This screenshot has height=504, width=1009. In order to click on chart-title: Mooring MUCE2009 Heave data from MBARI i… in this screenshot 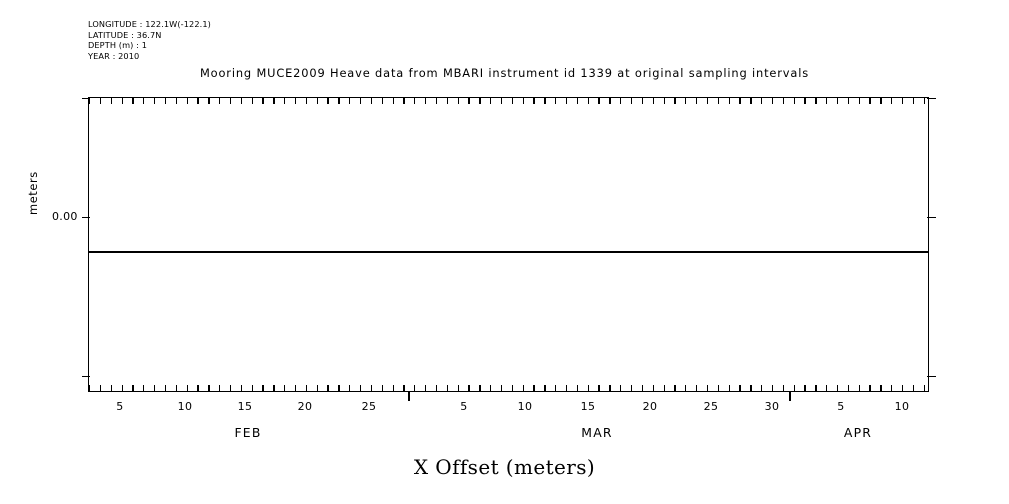, I will do `click(504, 73)`.